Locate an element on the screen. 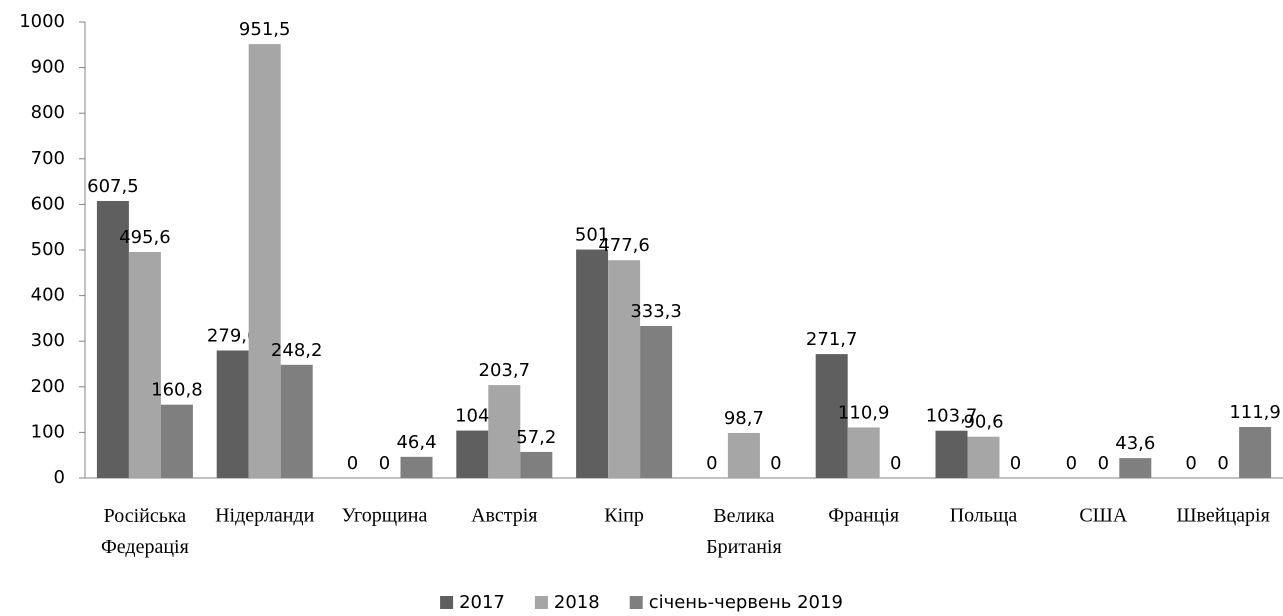  legend-label: 2018 is located at coordinates (577, 602).